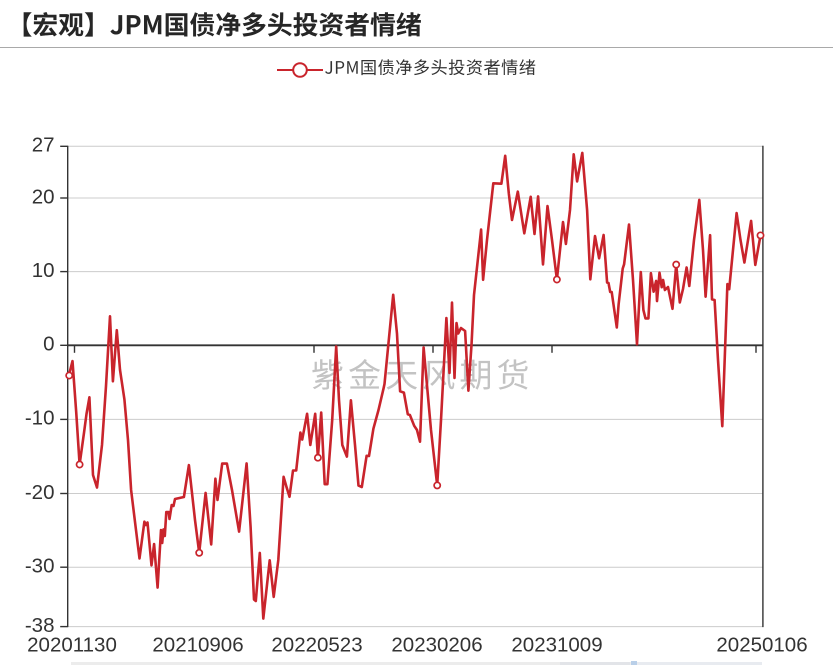 This screenshot has width=833, height=665. What do you see at coordinates (556, 644) in the screenshot?
I see `svg-text: 20231009` at bounding box center [556, 644].